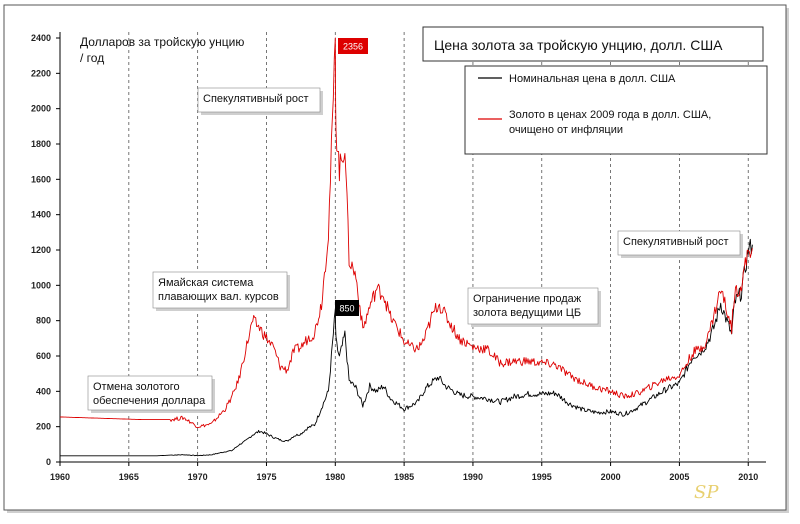 The width and height of the screenshot is (800, 524). Describe the element at coordinates (48, 462) in the screenshot. I see `y-tick-label: 0` at that location.